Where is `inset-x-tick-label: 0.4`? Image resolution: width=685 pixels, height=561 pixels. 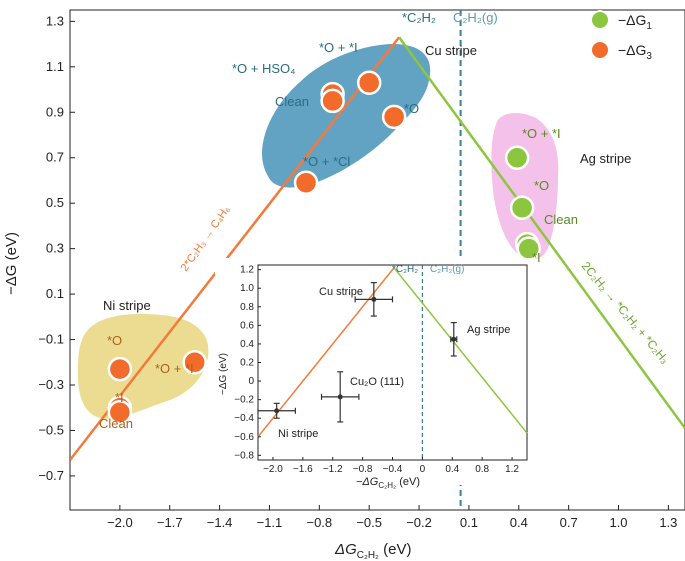
inset-x-tick-label: 0.4 is located at coordinates (452, 469).